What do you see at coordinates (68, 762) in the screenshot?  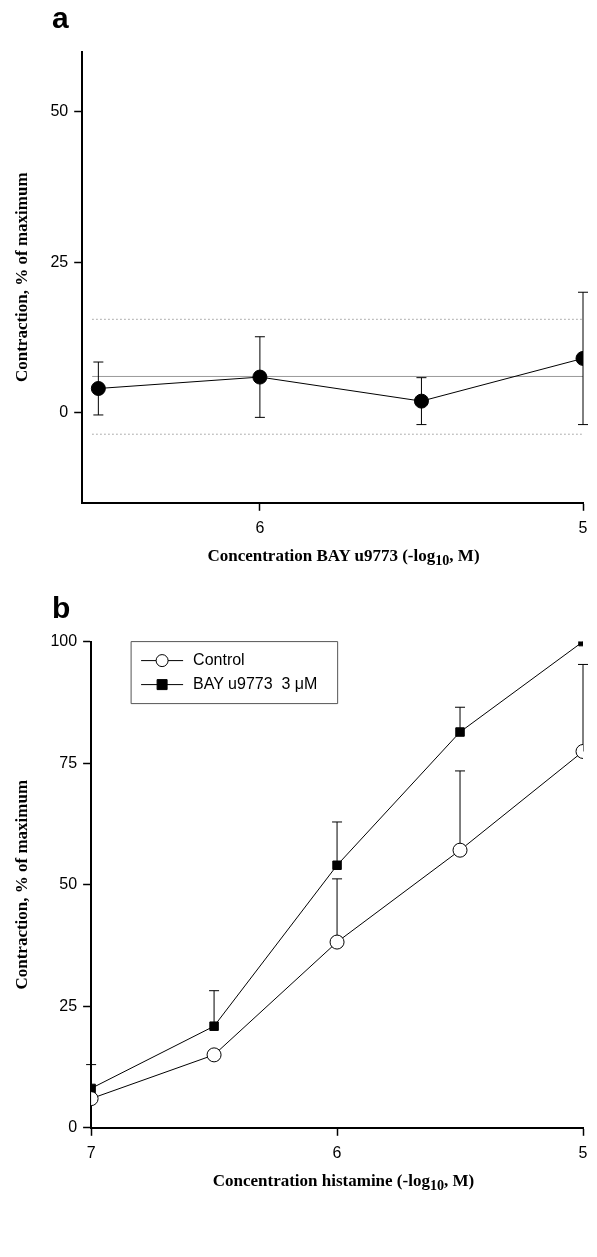 I see `y-tick-label: 75` at bounding box center [68, 762].